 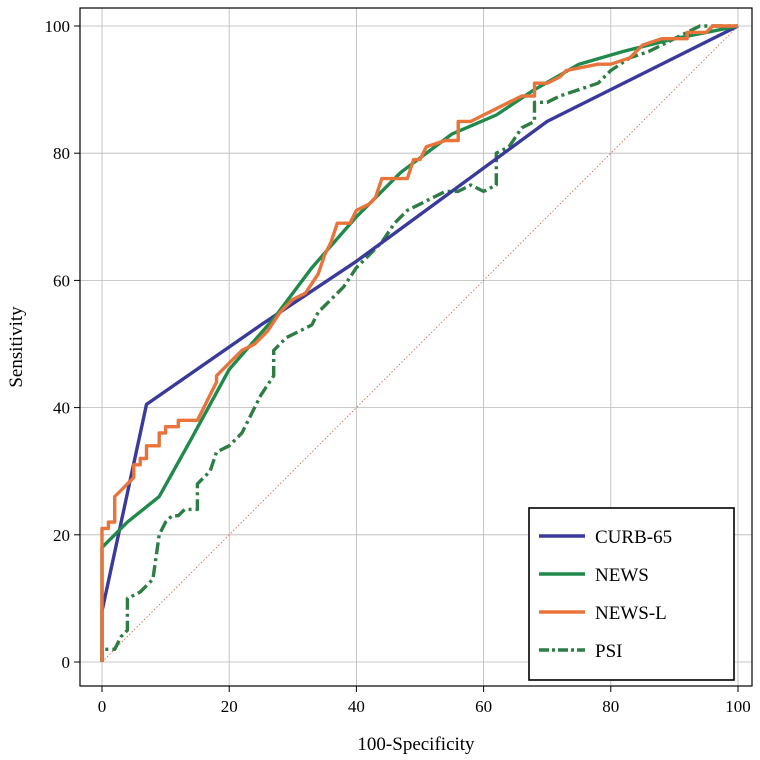 What do you see at coordinates (631, 613) in the screenshot?
I see `legend-label: NEWS-L` at bounding box center [631, 613].